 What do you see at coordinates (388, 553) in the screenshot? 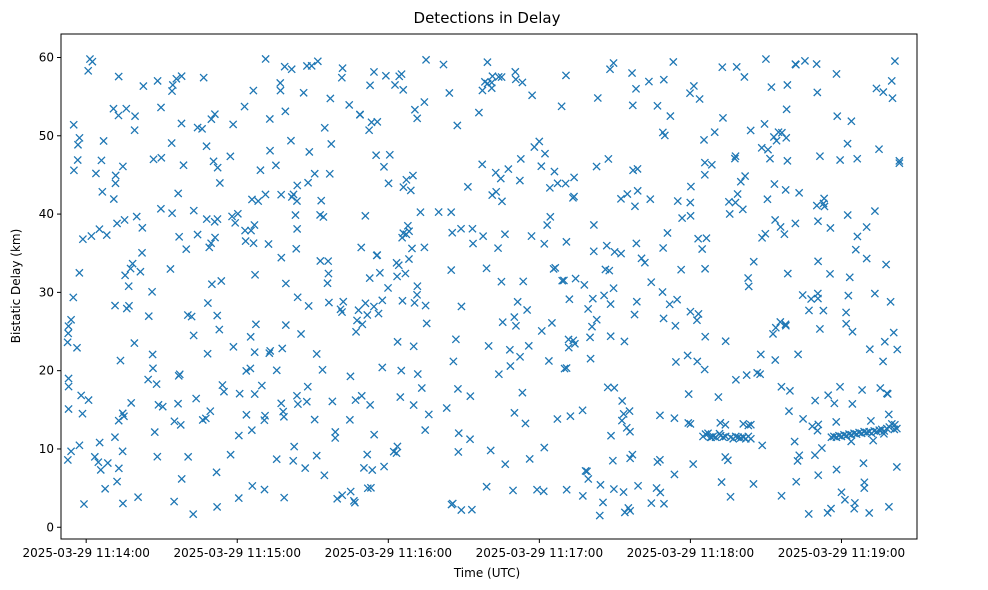
I see `x-tick-label: 2025-03-29 11:16:00` at bounding box center [388, 553].